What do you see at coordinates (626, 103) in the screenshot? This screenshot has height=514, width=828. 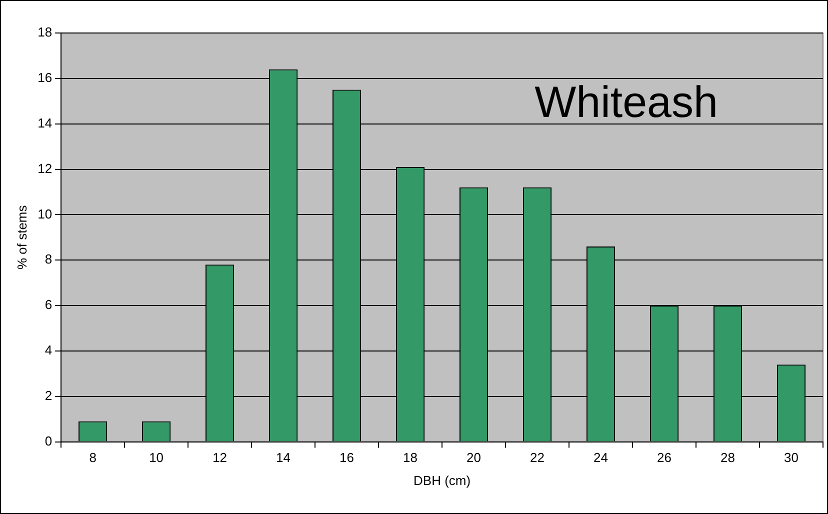 I see `text: Whiteash` at bounding box center [626, 103].